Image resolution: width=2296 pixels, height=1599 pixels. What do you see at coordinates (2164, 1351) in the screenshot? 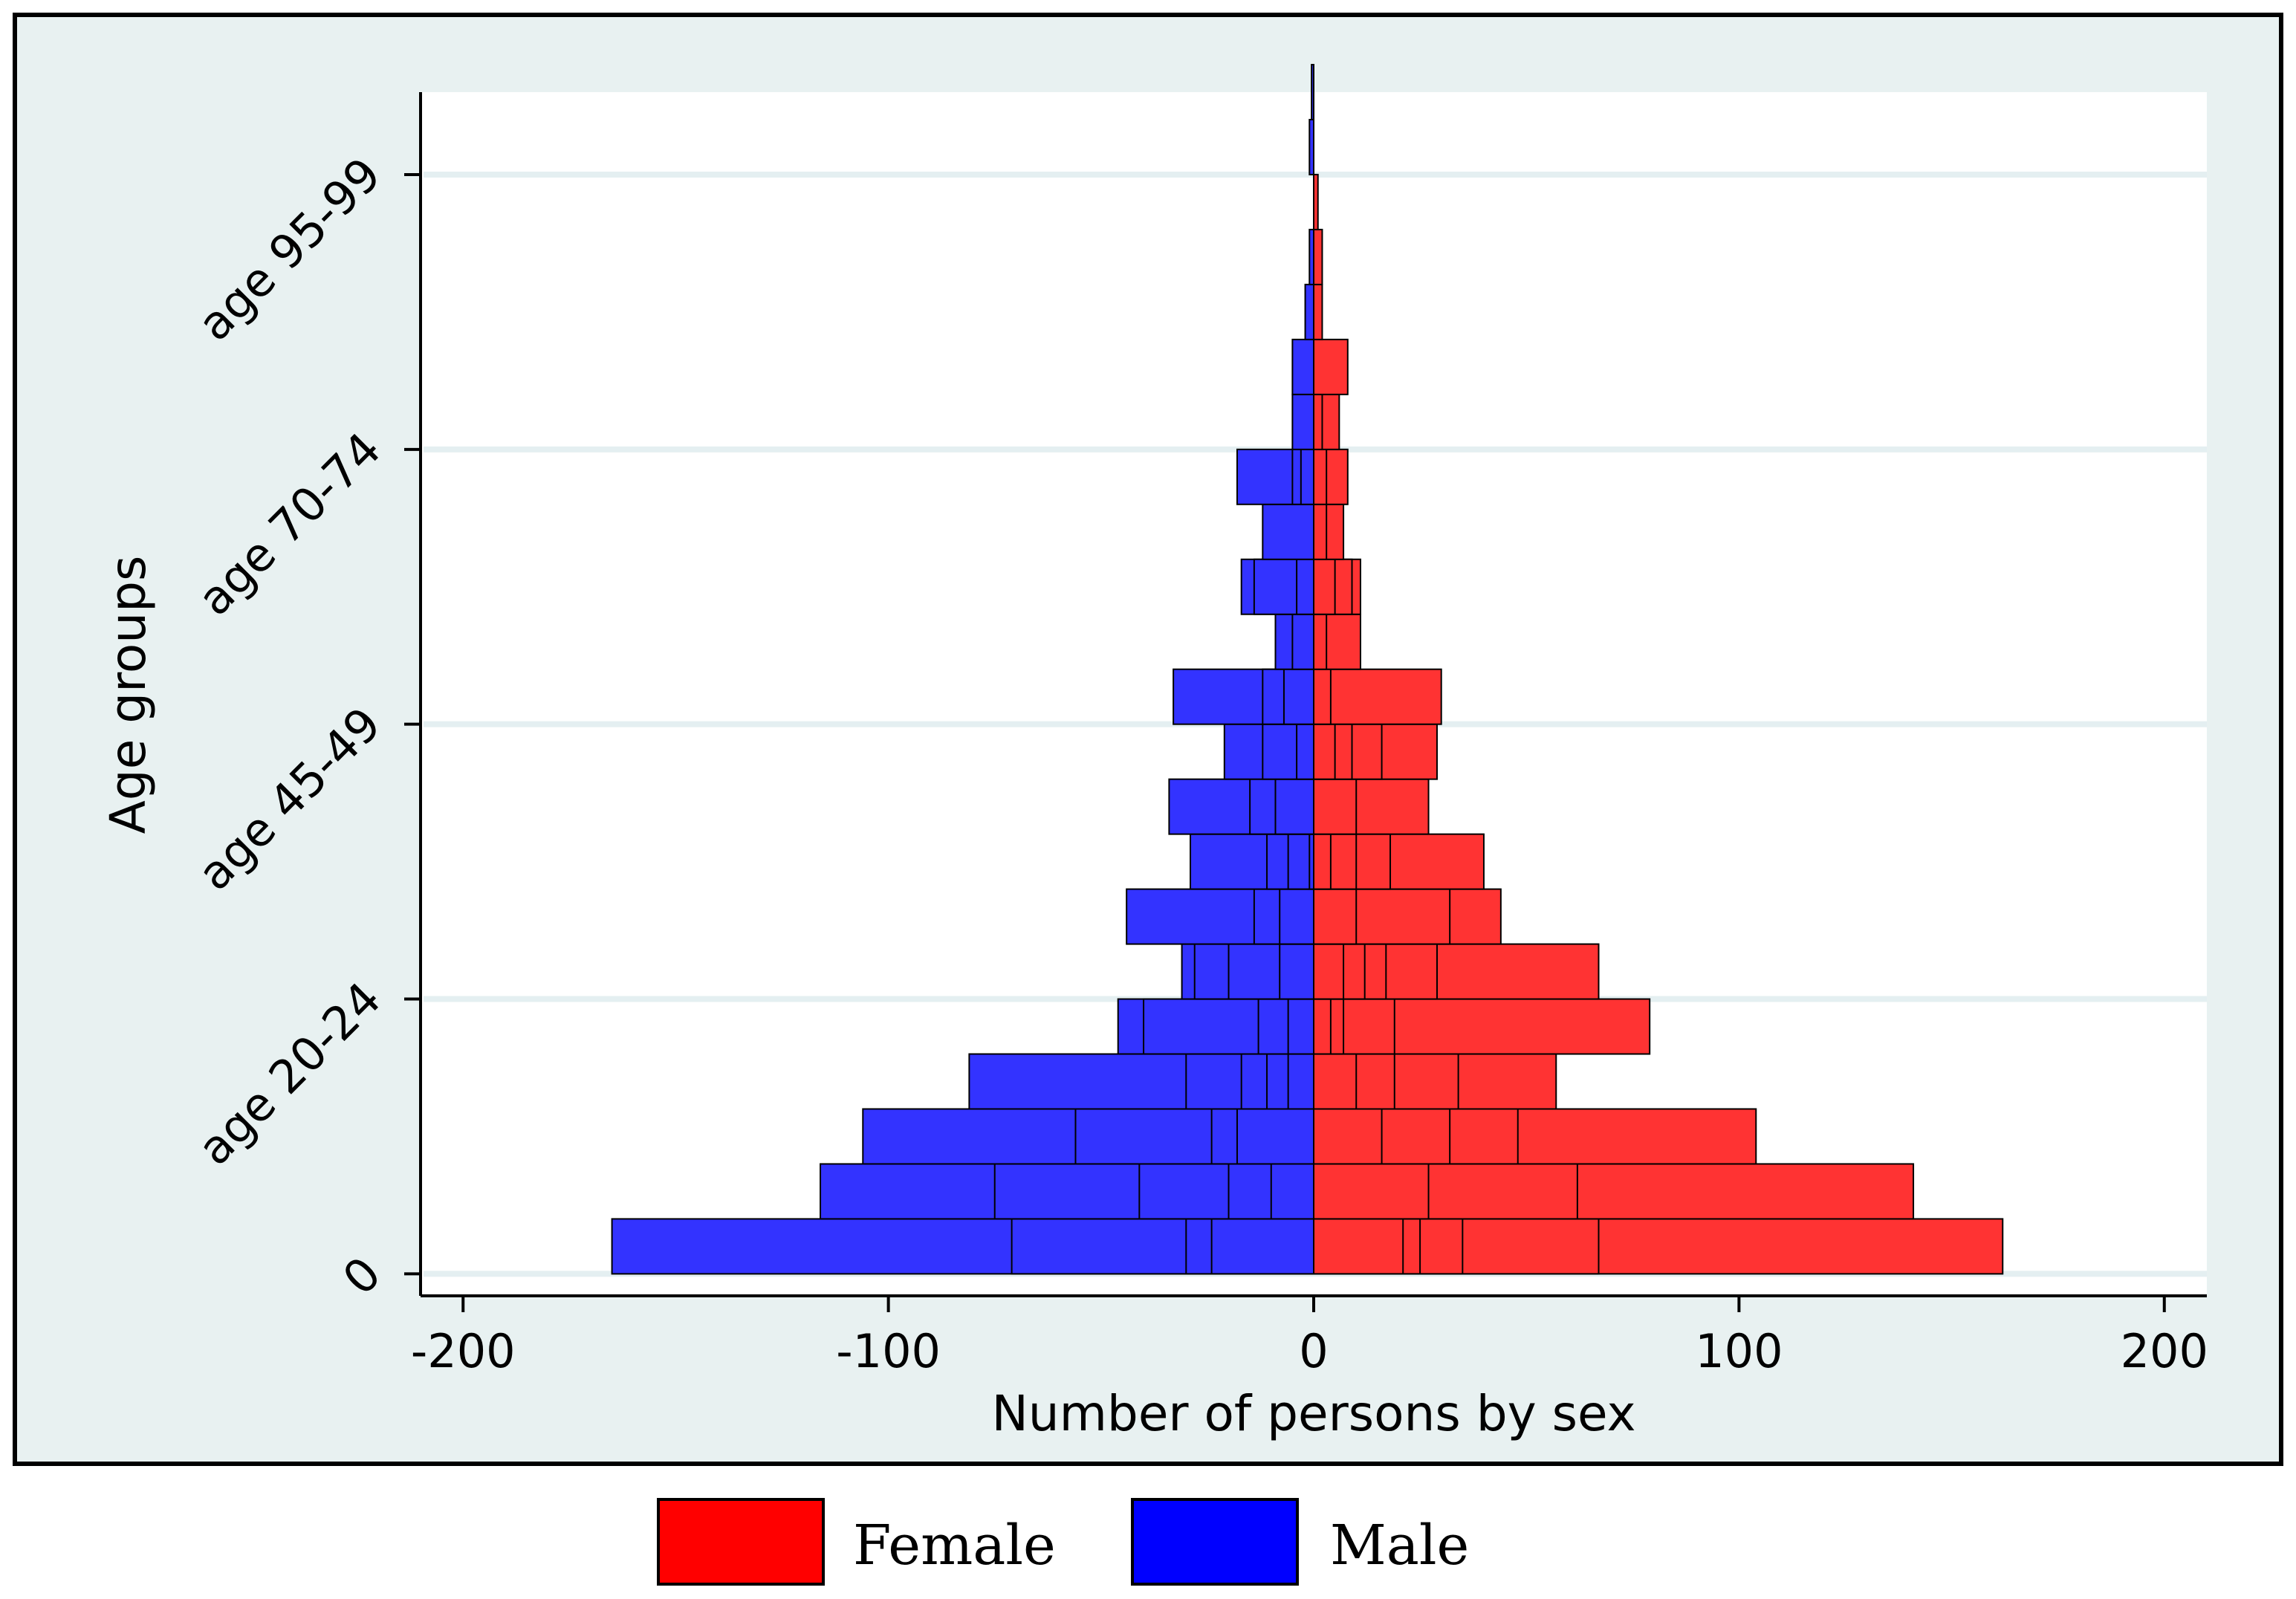
I see `x-tick-label: 200` at bounding box center [2164, 1351].